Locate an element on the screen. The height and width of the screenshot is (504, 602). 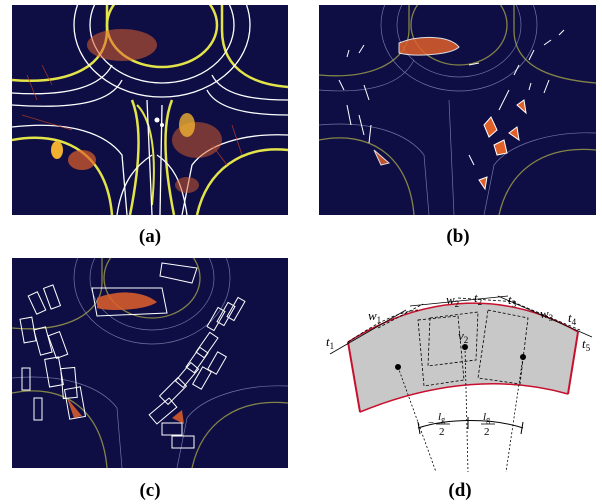
label-lg-left-num: lg is located at coordinates (441, 417).